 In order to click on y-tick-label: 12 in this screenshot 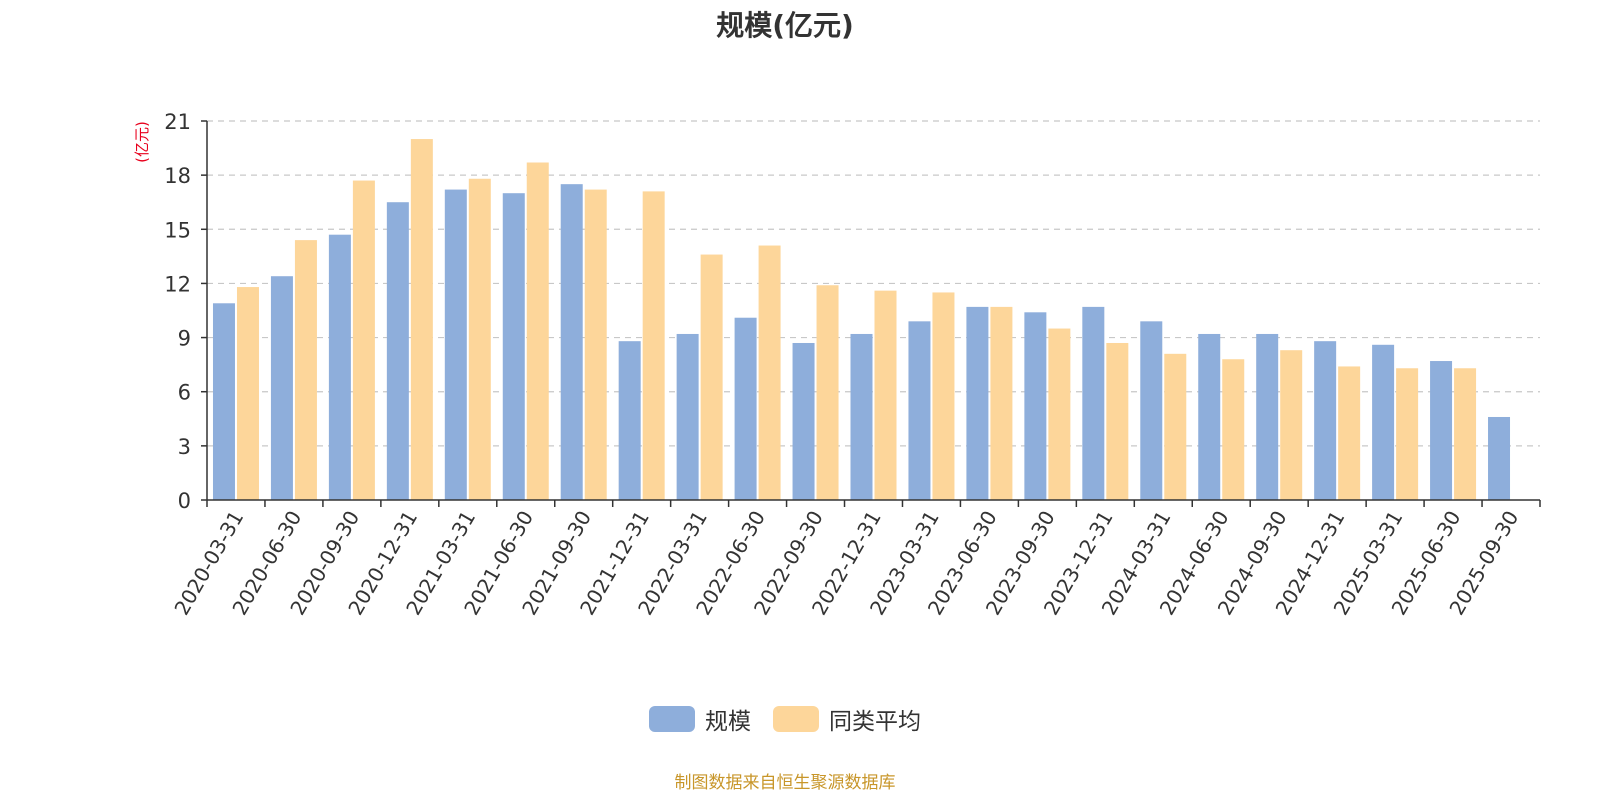, I will do `click(177, 284)`.